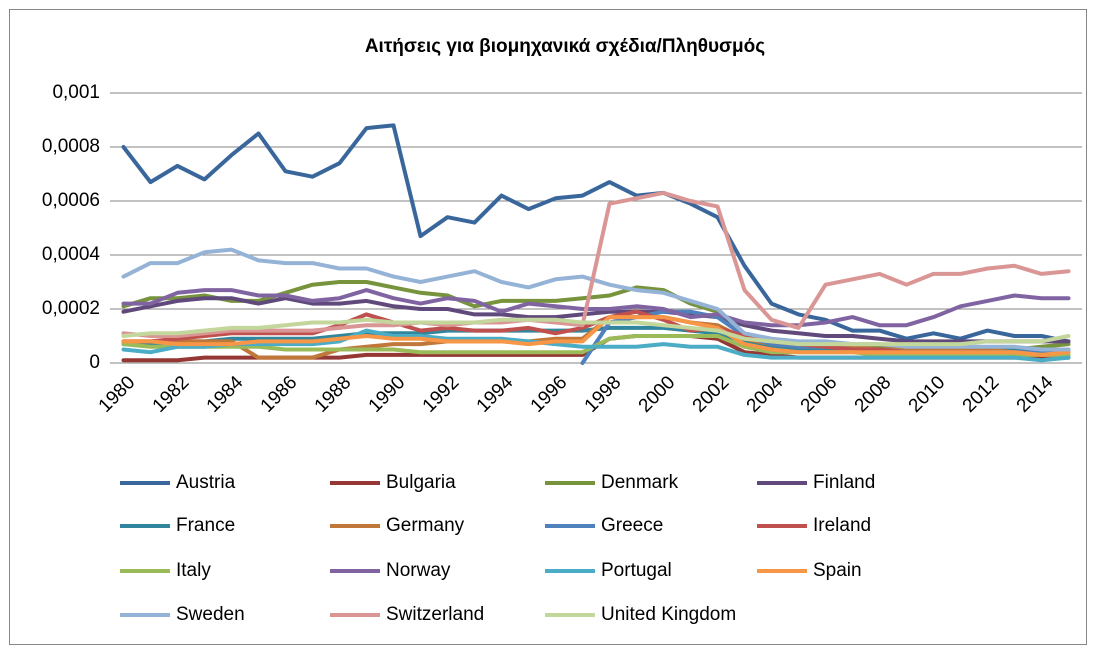 The height and width of the screenshot is (653, 1096). What do you see at coordinates (640, 482) in the screenshot?
I see `legend-label: Denmark` at bounding box center [640, 482].